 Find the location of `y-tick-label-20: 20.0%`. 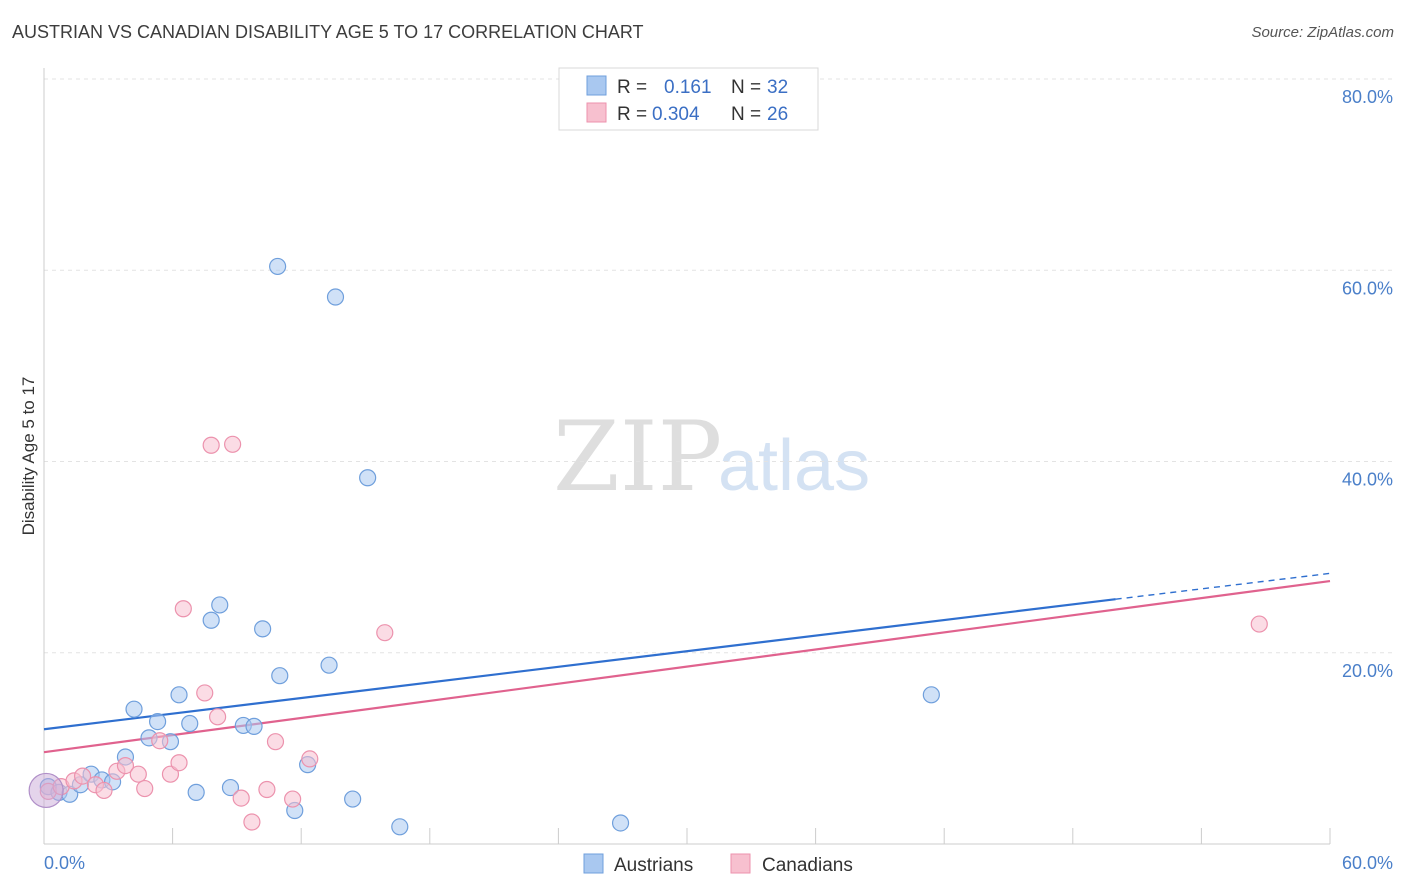

y-tick-label-20: 20.0% is located at coordinates (1367, 671).